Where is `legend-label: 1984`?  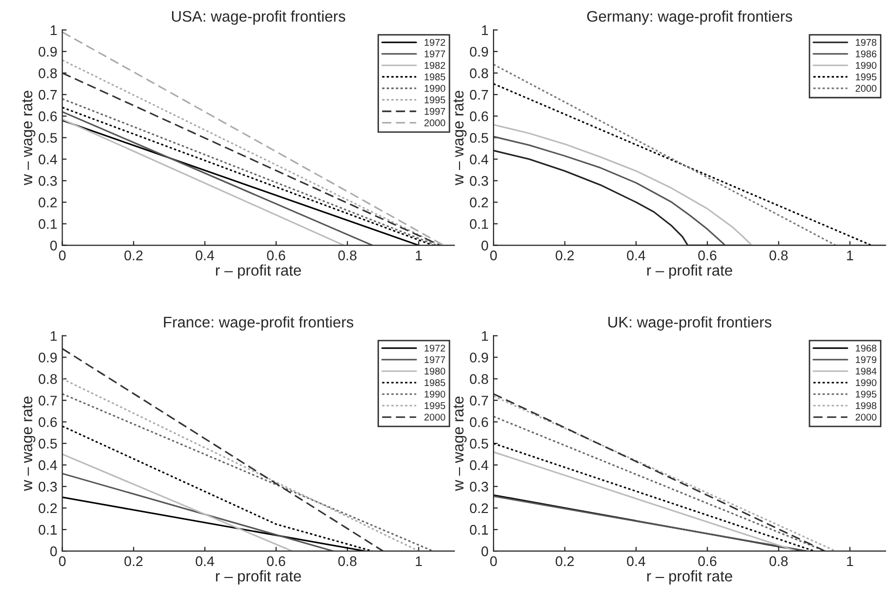
legend-label: 1984 is located at coordinates (866, 371).